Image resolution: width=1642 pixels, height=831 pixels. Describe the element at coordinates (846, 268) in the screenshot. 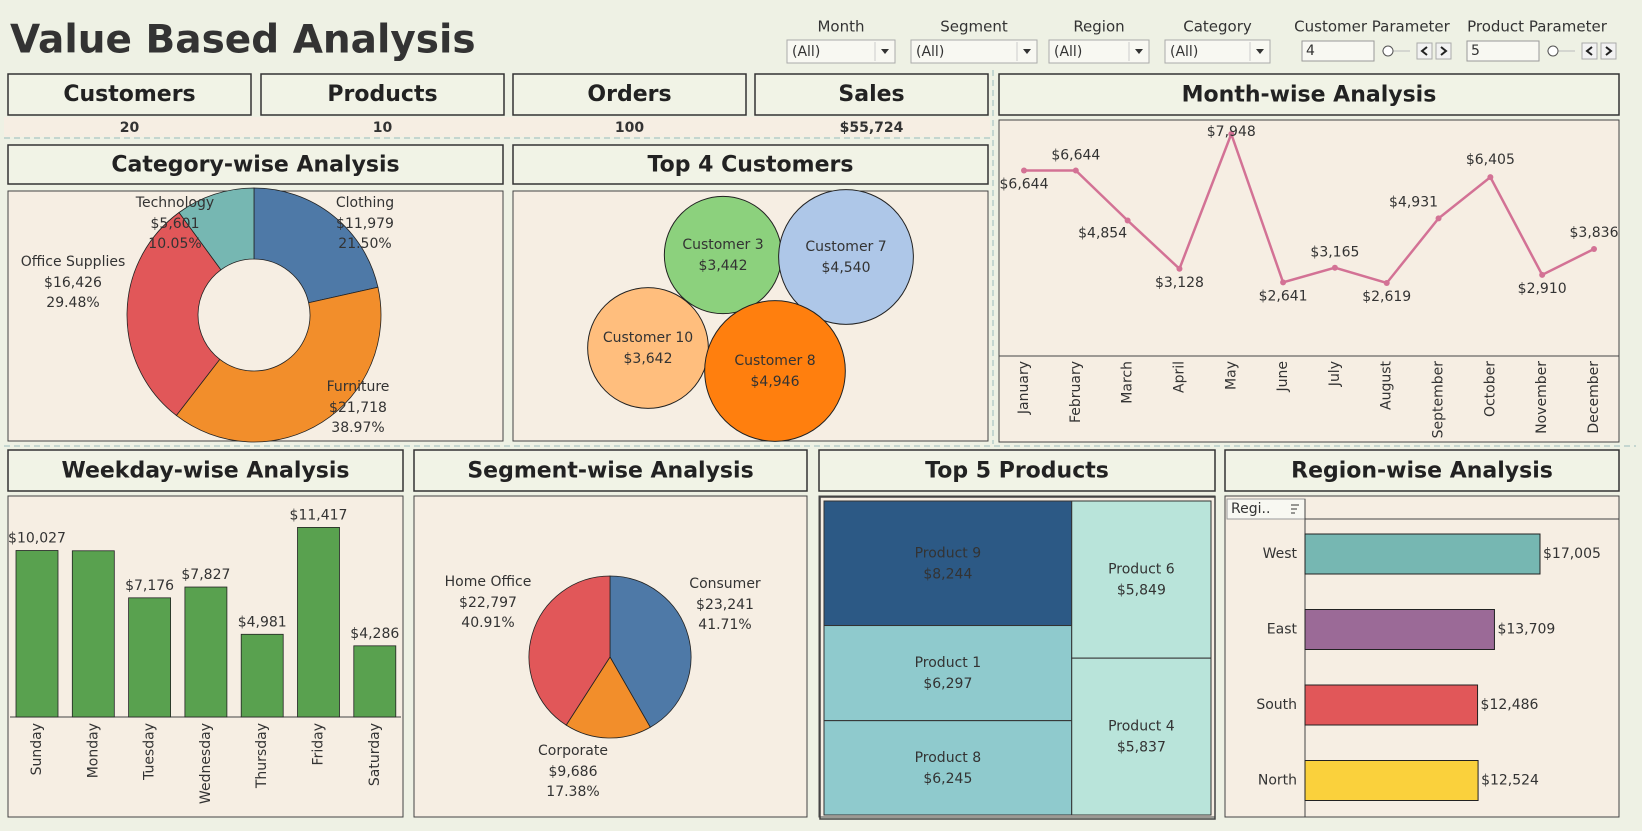

I see `bubble-value: $4,540` at that location.